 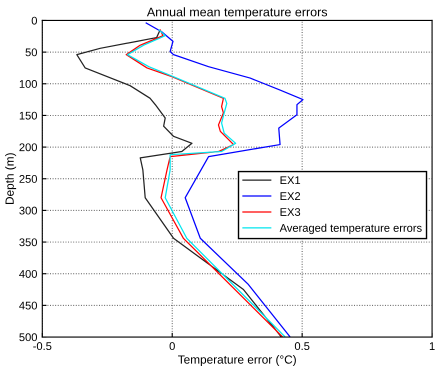 What do you see at coordinates (290, 196) in the screenshot?
I see `legend-label: EX2` at bounding box center [290, 196].